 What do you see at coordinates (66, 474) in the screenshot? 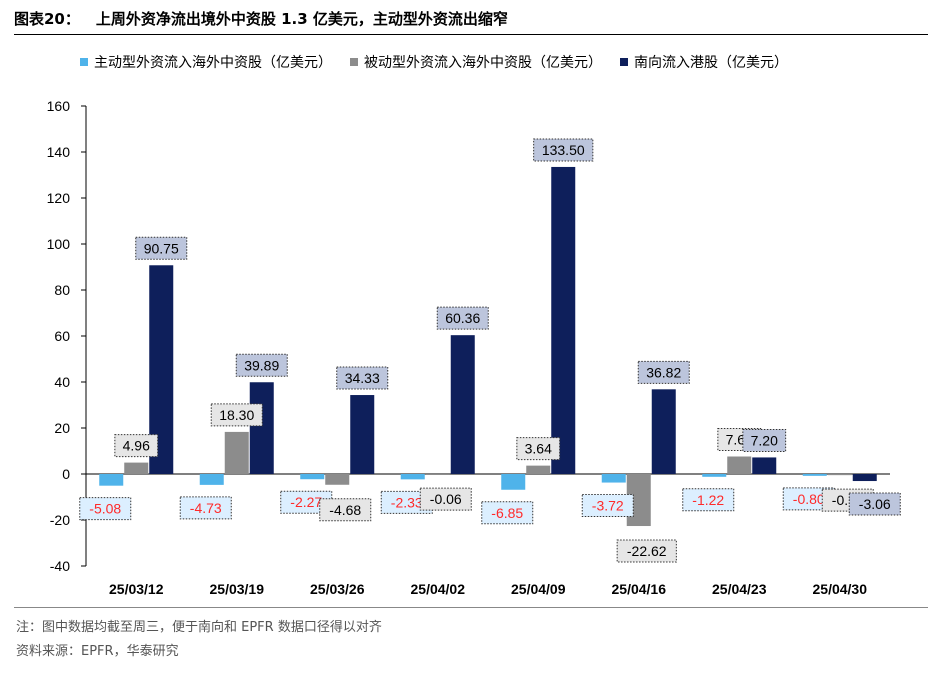
I see `y-tick-label: 0` at bounding box center [66, 474].